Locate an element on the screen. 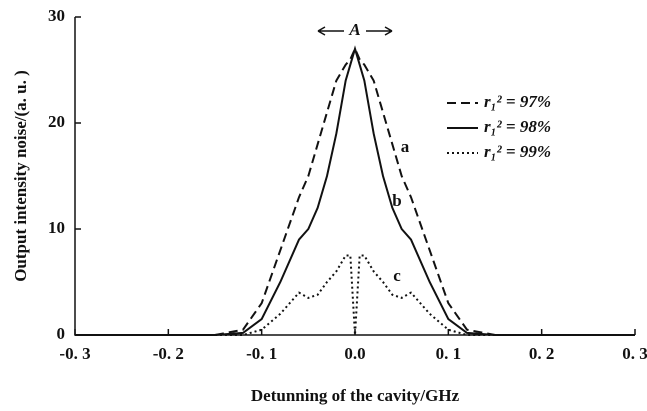  x-tick-label: 0. 2 is located at coordinates (542, 353).